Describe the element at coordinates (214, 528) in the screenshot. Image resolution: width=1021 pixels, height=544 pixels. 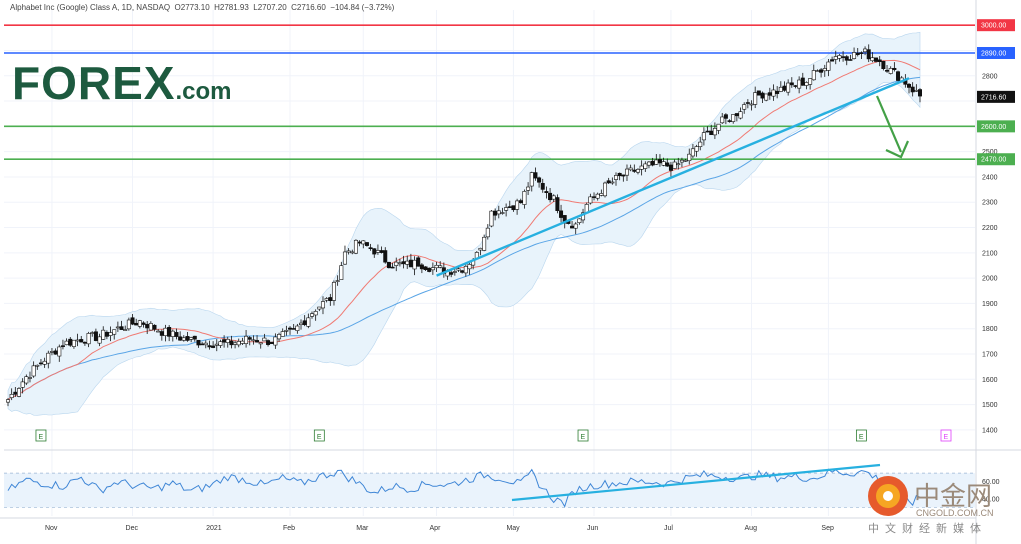
I see `time-tick: 2021` at that location.